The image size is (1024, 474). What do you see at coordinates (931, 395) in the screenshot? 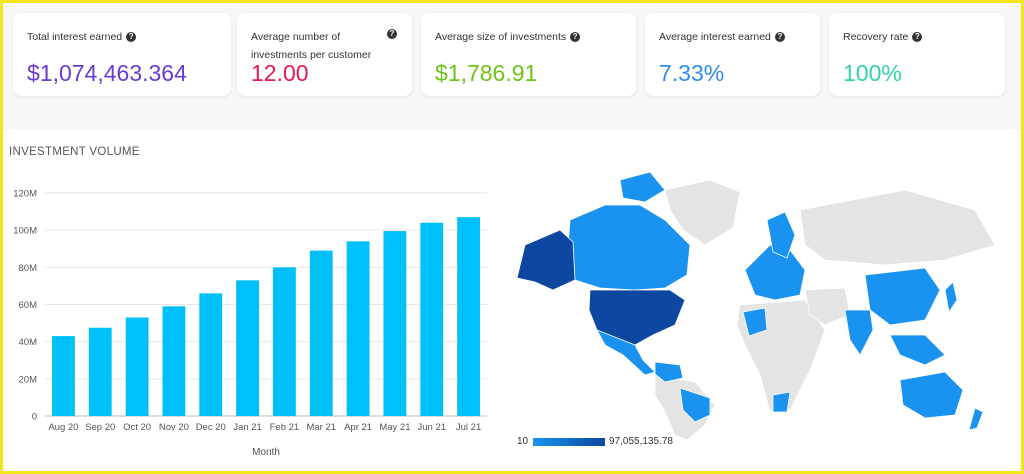
I see `map-region-australia` at bounding box center [931, 395].